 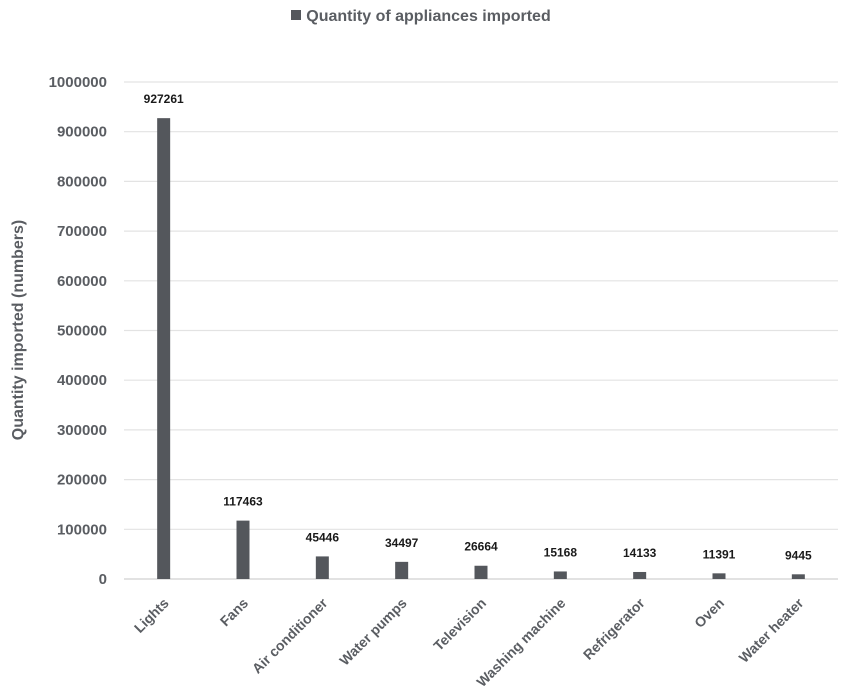 What do you see at coordinates (18, 330) in the screenshot?
I see `y-axis-title: Quantity imported (numbers)` at bounding box center [18, 330].